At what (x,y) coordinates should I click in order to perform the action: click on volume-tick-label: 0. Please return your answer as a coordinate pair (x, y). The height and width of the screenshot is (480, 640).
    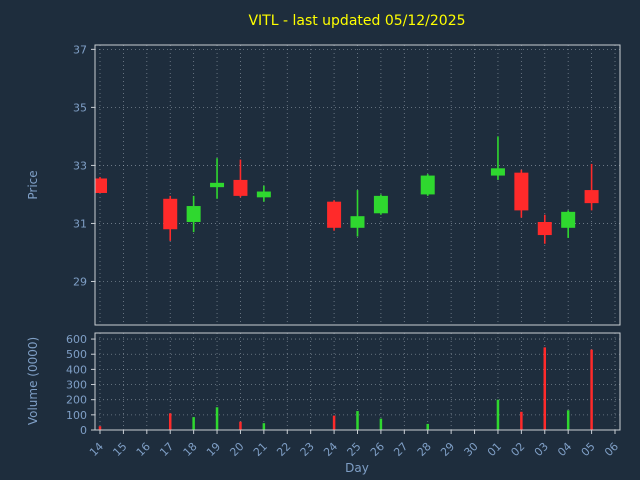
    Looking at the image, I should click on (83, 430).